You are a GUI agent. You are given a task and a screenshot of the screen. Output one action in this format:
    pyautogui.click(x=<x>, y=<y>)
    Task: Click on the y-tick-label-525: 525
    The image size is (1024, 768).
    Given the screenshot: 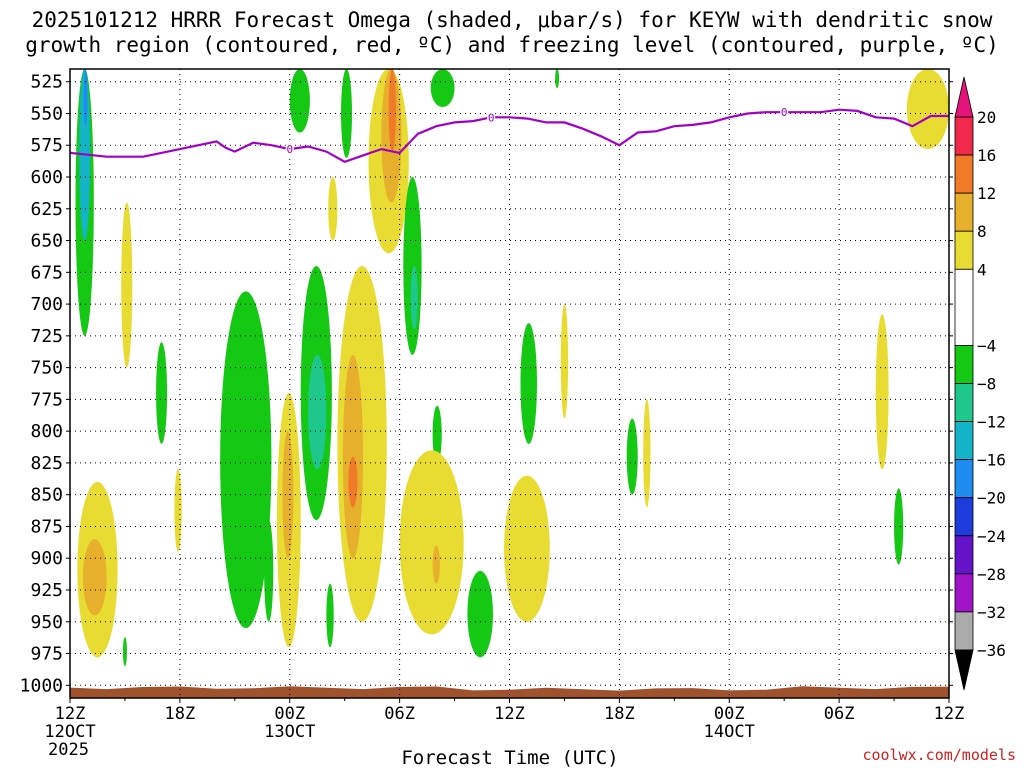 What is the action you would take?
    pyautogui.click(x=46, y=82)
    